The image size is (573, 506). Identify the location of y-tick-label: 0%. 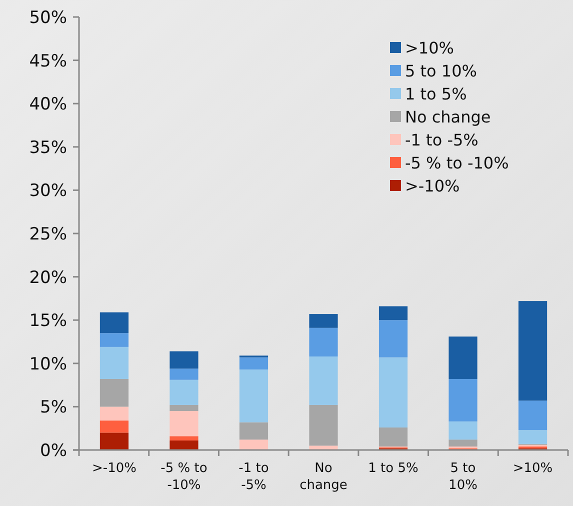
(53, 450).